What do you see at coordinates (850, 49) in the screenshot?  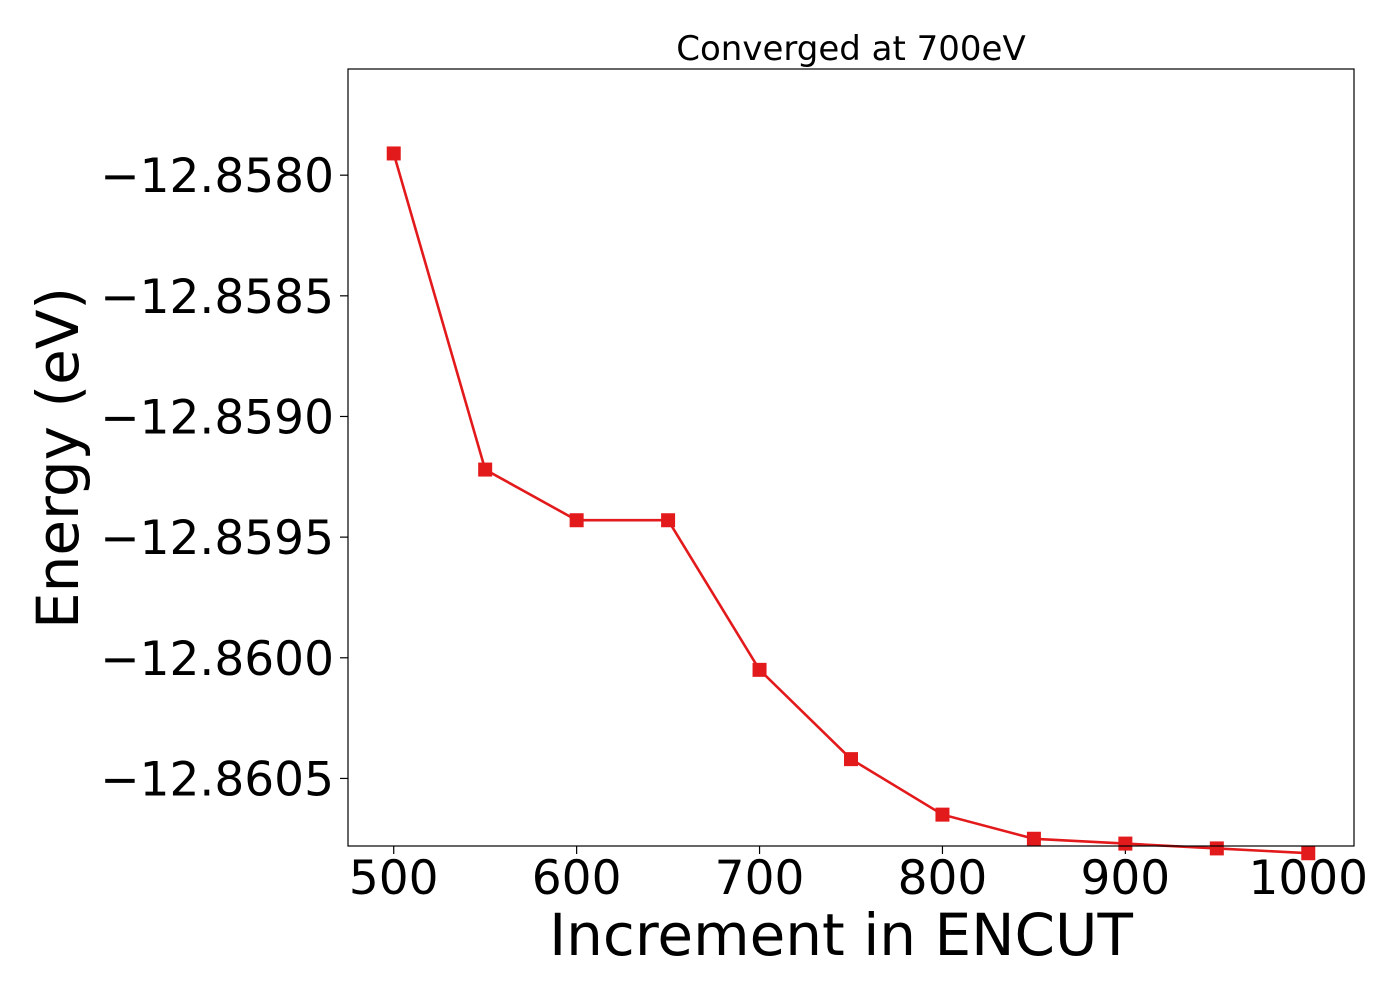 I see `chart-title: Converged at 700eV` at bounding box center [850, 49].